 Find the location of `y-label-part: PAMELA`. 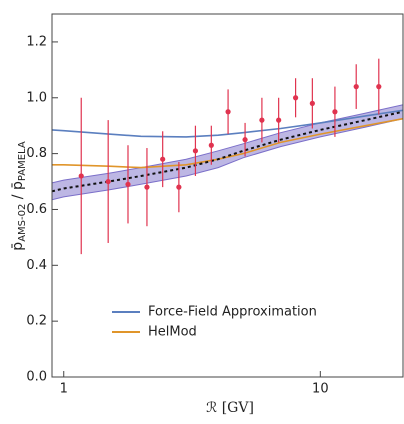

y-label-part: PAMELA is located at coordinates (22, 161).